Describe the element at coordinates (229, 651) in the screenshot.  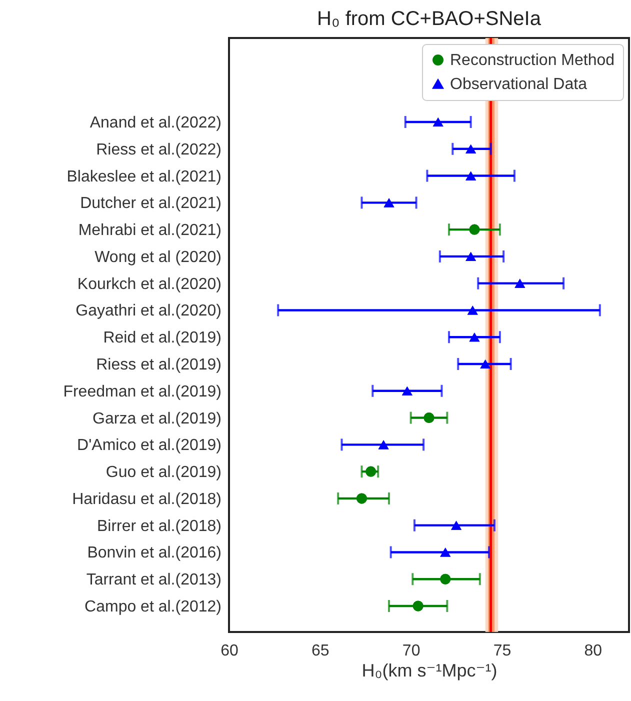
I see `x-tick-label: 60` at that location.